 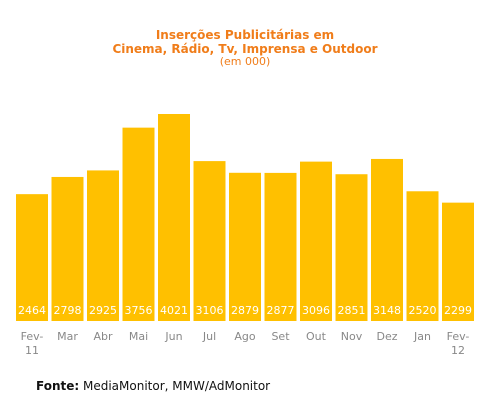 I want to click on chart-title-line2: Cinema, Rádio, Tv, Imprensa e Outdoor, so click(x=245, y=49).